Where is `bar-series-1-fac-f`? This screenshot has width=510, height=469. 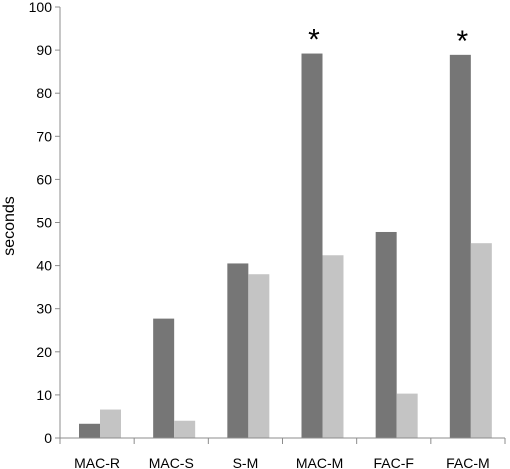 bar-series-1-fac-f is located at coordinates (386, 334).